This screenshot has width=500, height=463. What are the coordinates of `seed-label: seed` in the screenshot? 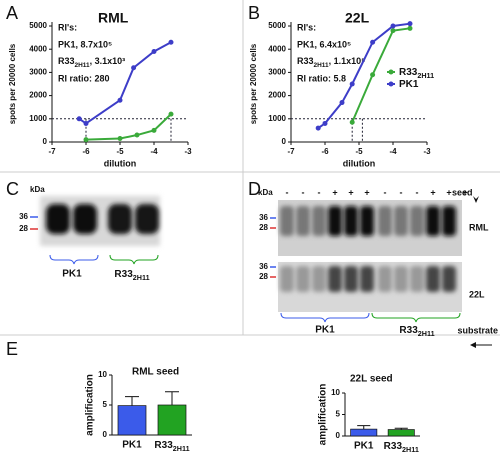 It's located at (462, 192).